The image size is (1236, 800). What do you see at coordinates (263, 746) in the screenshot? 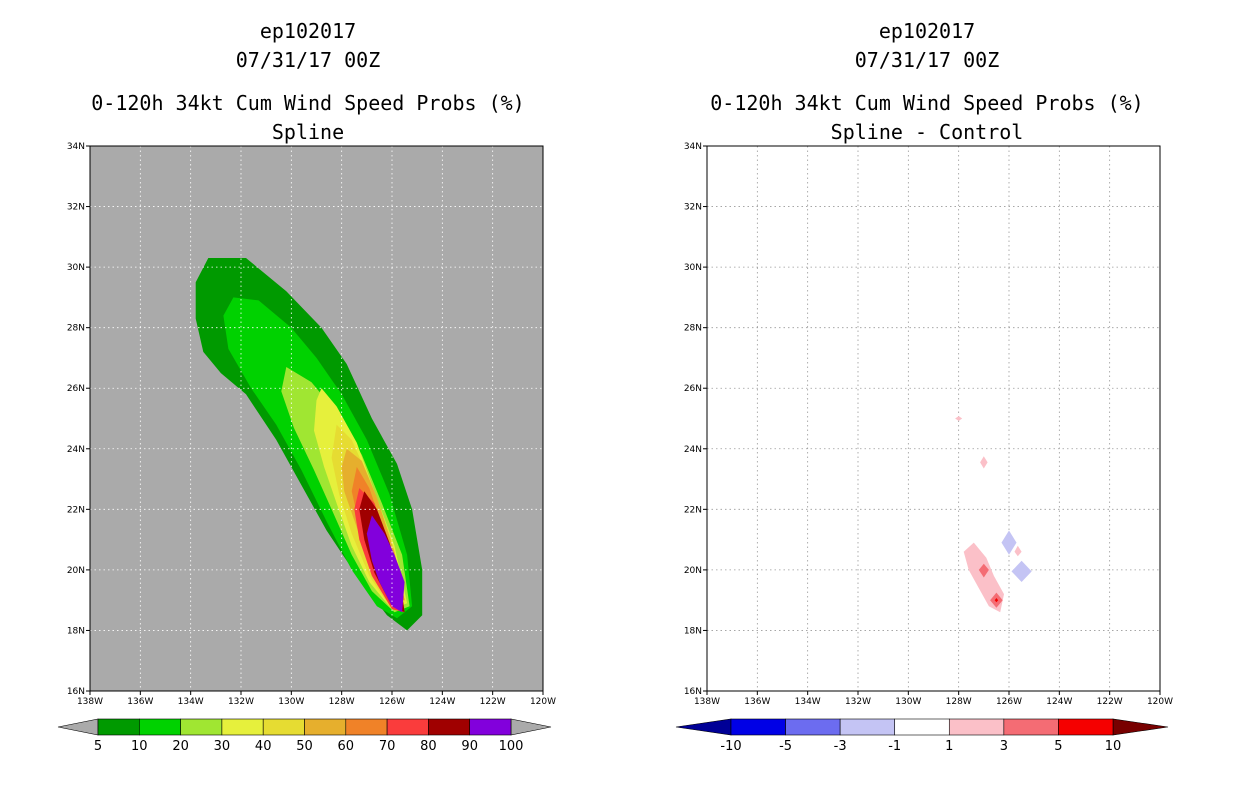
I see `left-colorbar-label: 40` at bounding box center [263, 746].